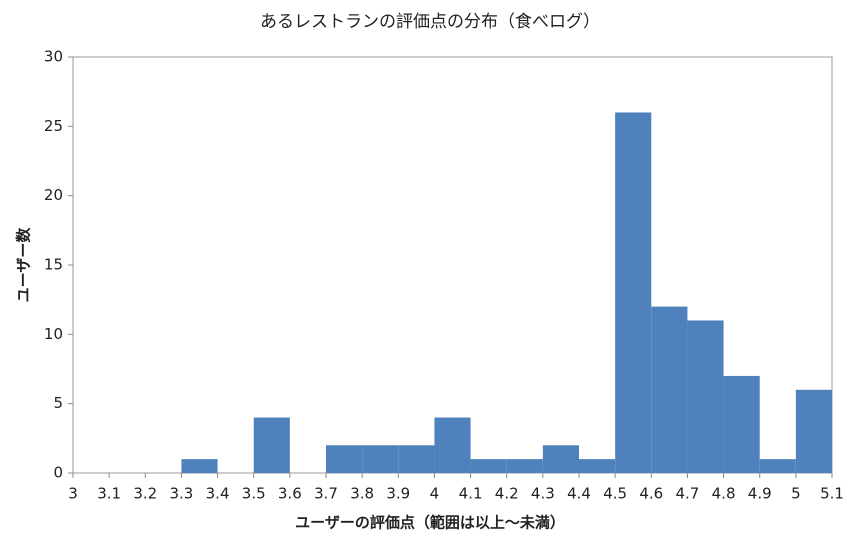 The height and width of the screenshot is (548, 860). Describe the element at coordinates (471, 494) in the screenshot. I see `x-tick-label: 4.1` at that location.